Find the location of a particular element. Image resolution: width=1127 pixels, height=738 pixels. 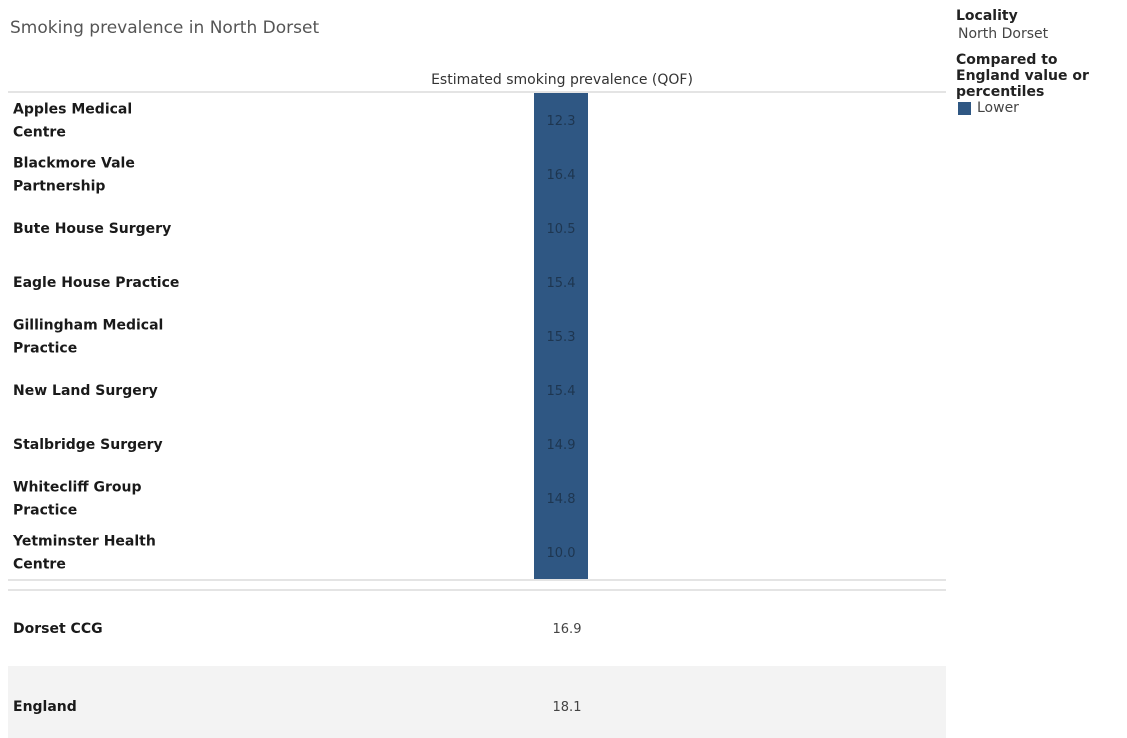

summary-value: 18.1 is located at coordinates (567, 707).